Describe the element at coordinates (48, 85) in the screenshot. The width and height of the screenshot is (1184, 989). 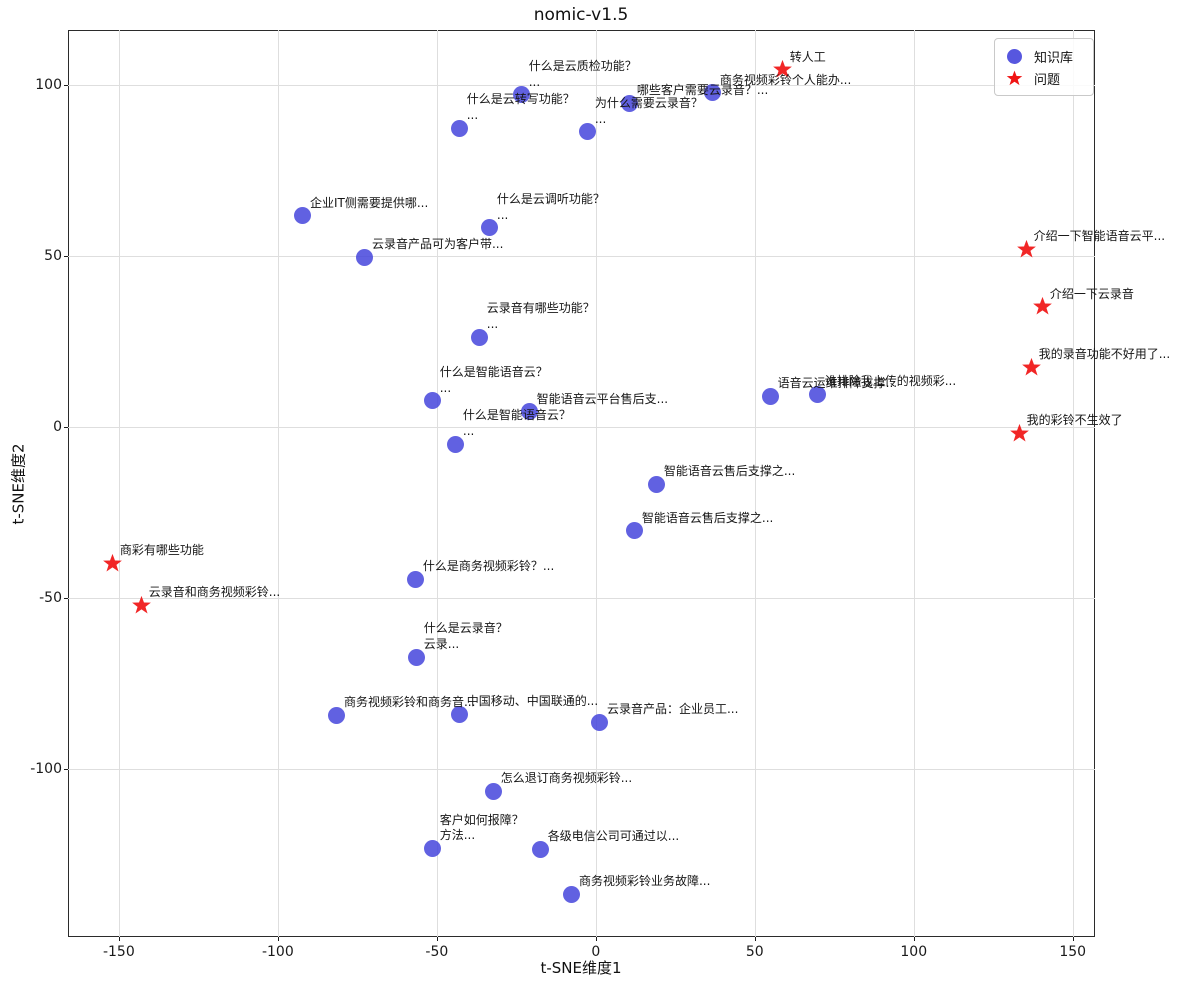
I see `y-tick-label: 100` at that location.